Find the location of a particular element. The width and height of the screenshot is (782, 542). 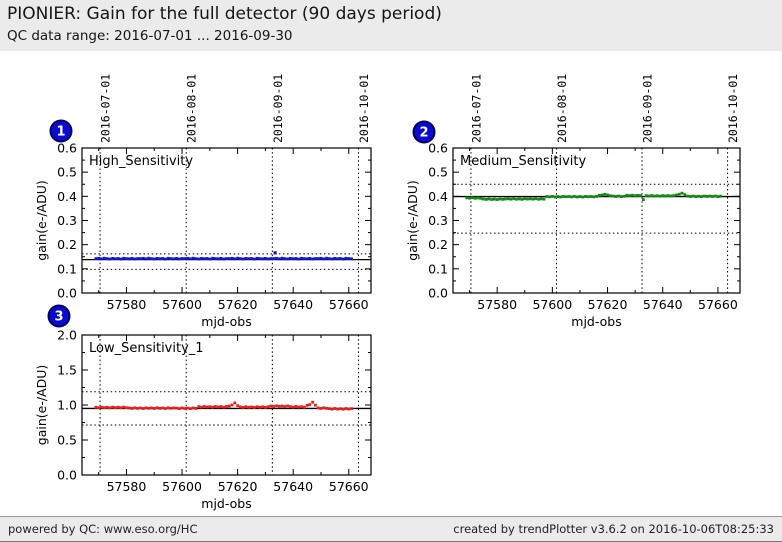

plot-badge-1: 1 is located at coordinates (61, 131).